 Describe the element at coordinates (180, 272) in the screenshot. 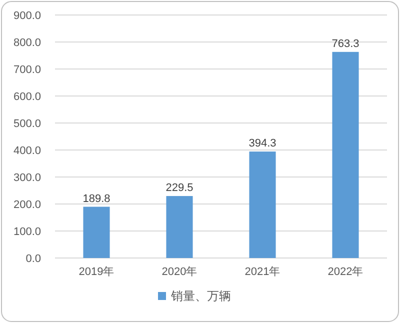

I see `x-tick-label: 2020年` at that location.